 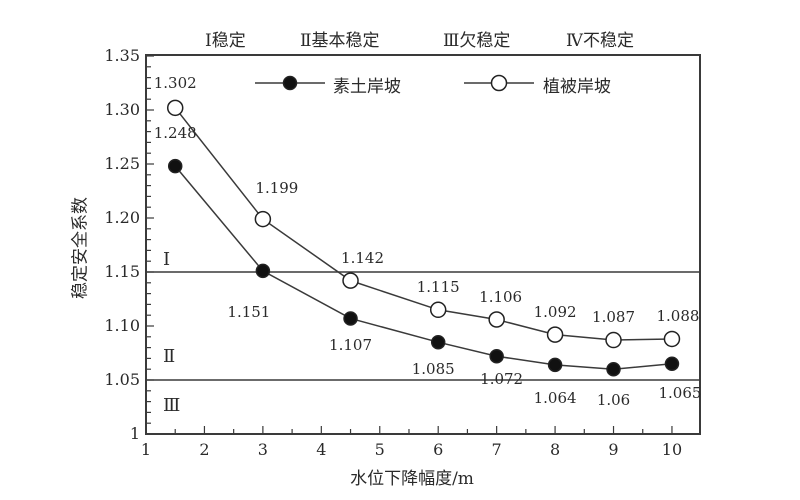 I want to click on x-tick-label: 7, so click(x=496, y=449).